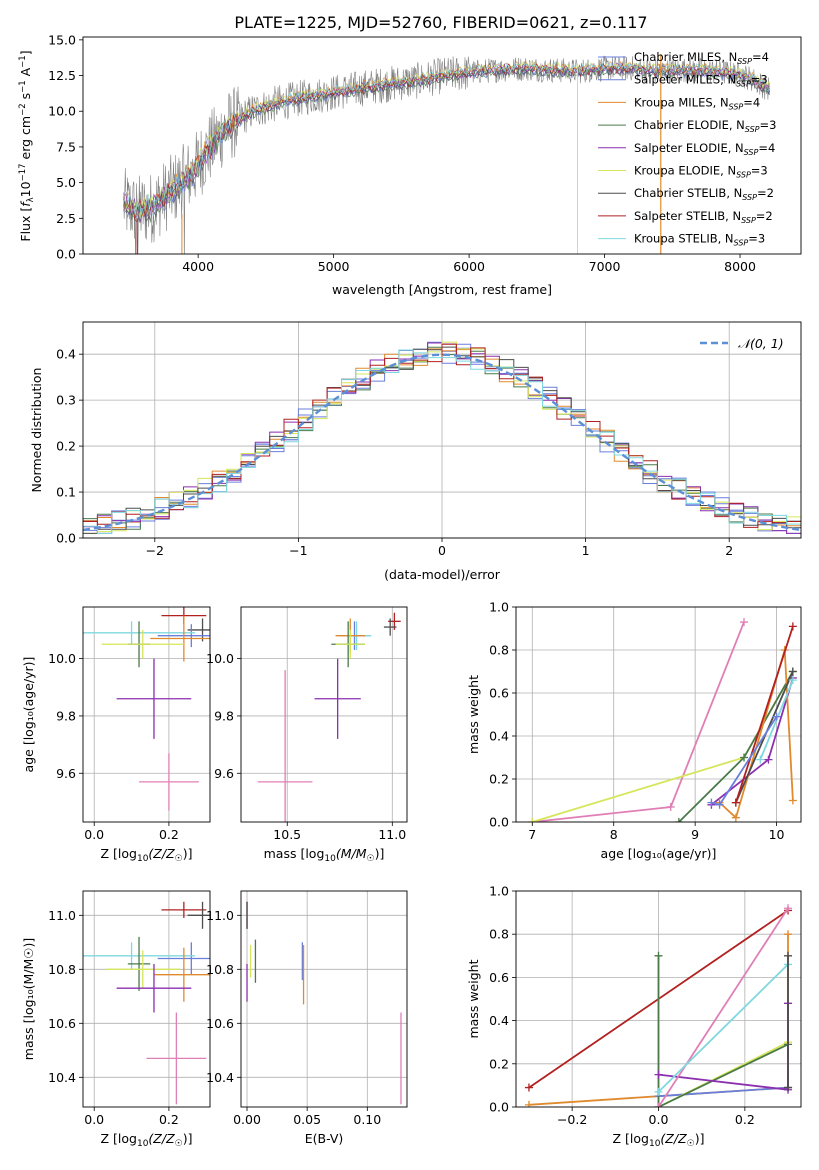 The image size is (819, 1170). Describe the element at coordinates (66, 218) in the screenshot. I see `y-tick-label: 2.5` at that location.